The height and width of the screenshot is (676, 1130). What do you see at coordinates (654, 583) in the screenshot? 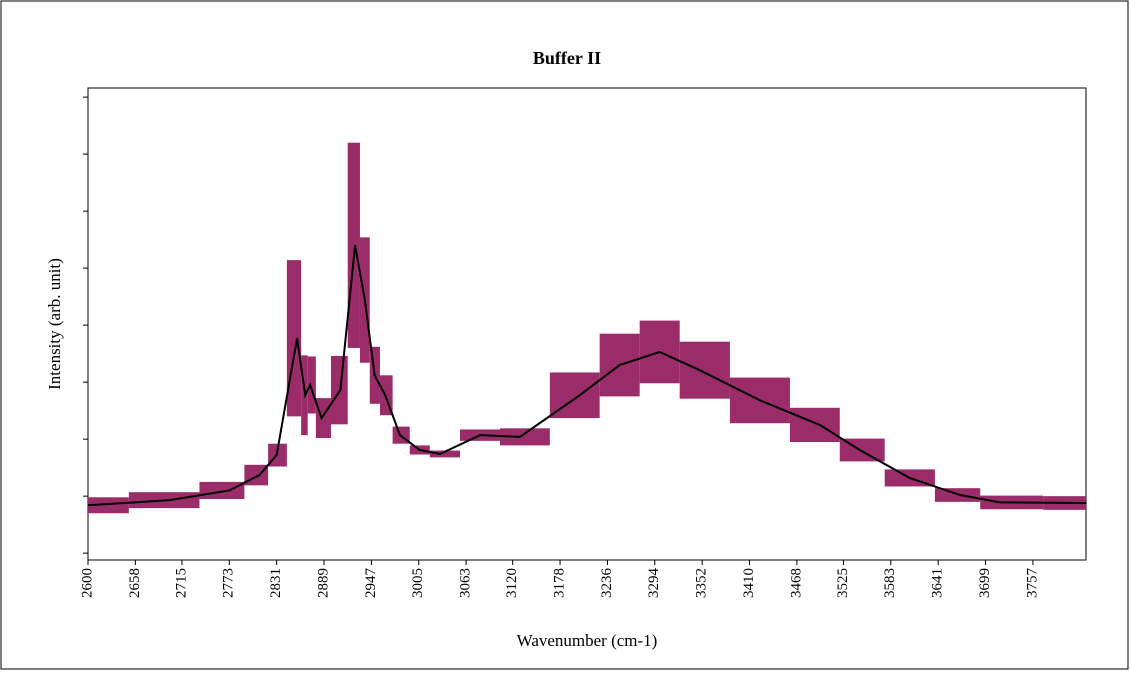
I see `x-tick-label: 3294` at bounding box center [654, 583].